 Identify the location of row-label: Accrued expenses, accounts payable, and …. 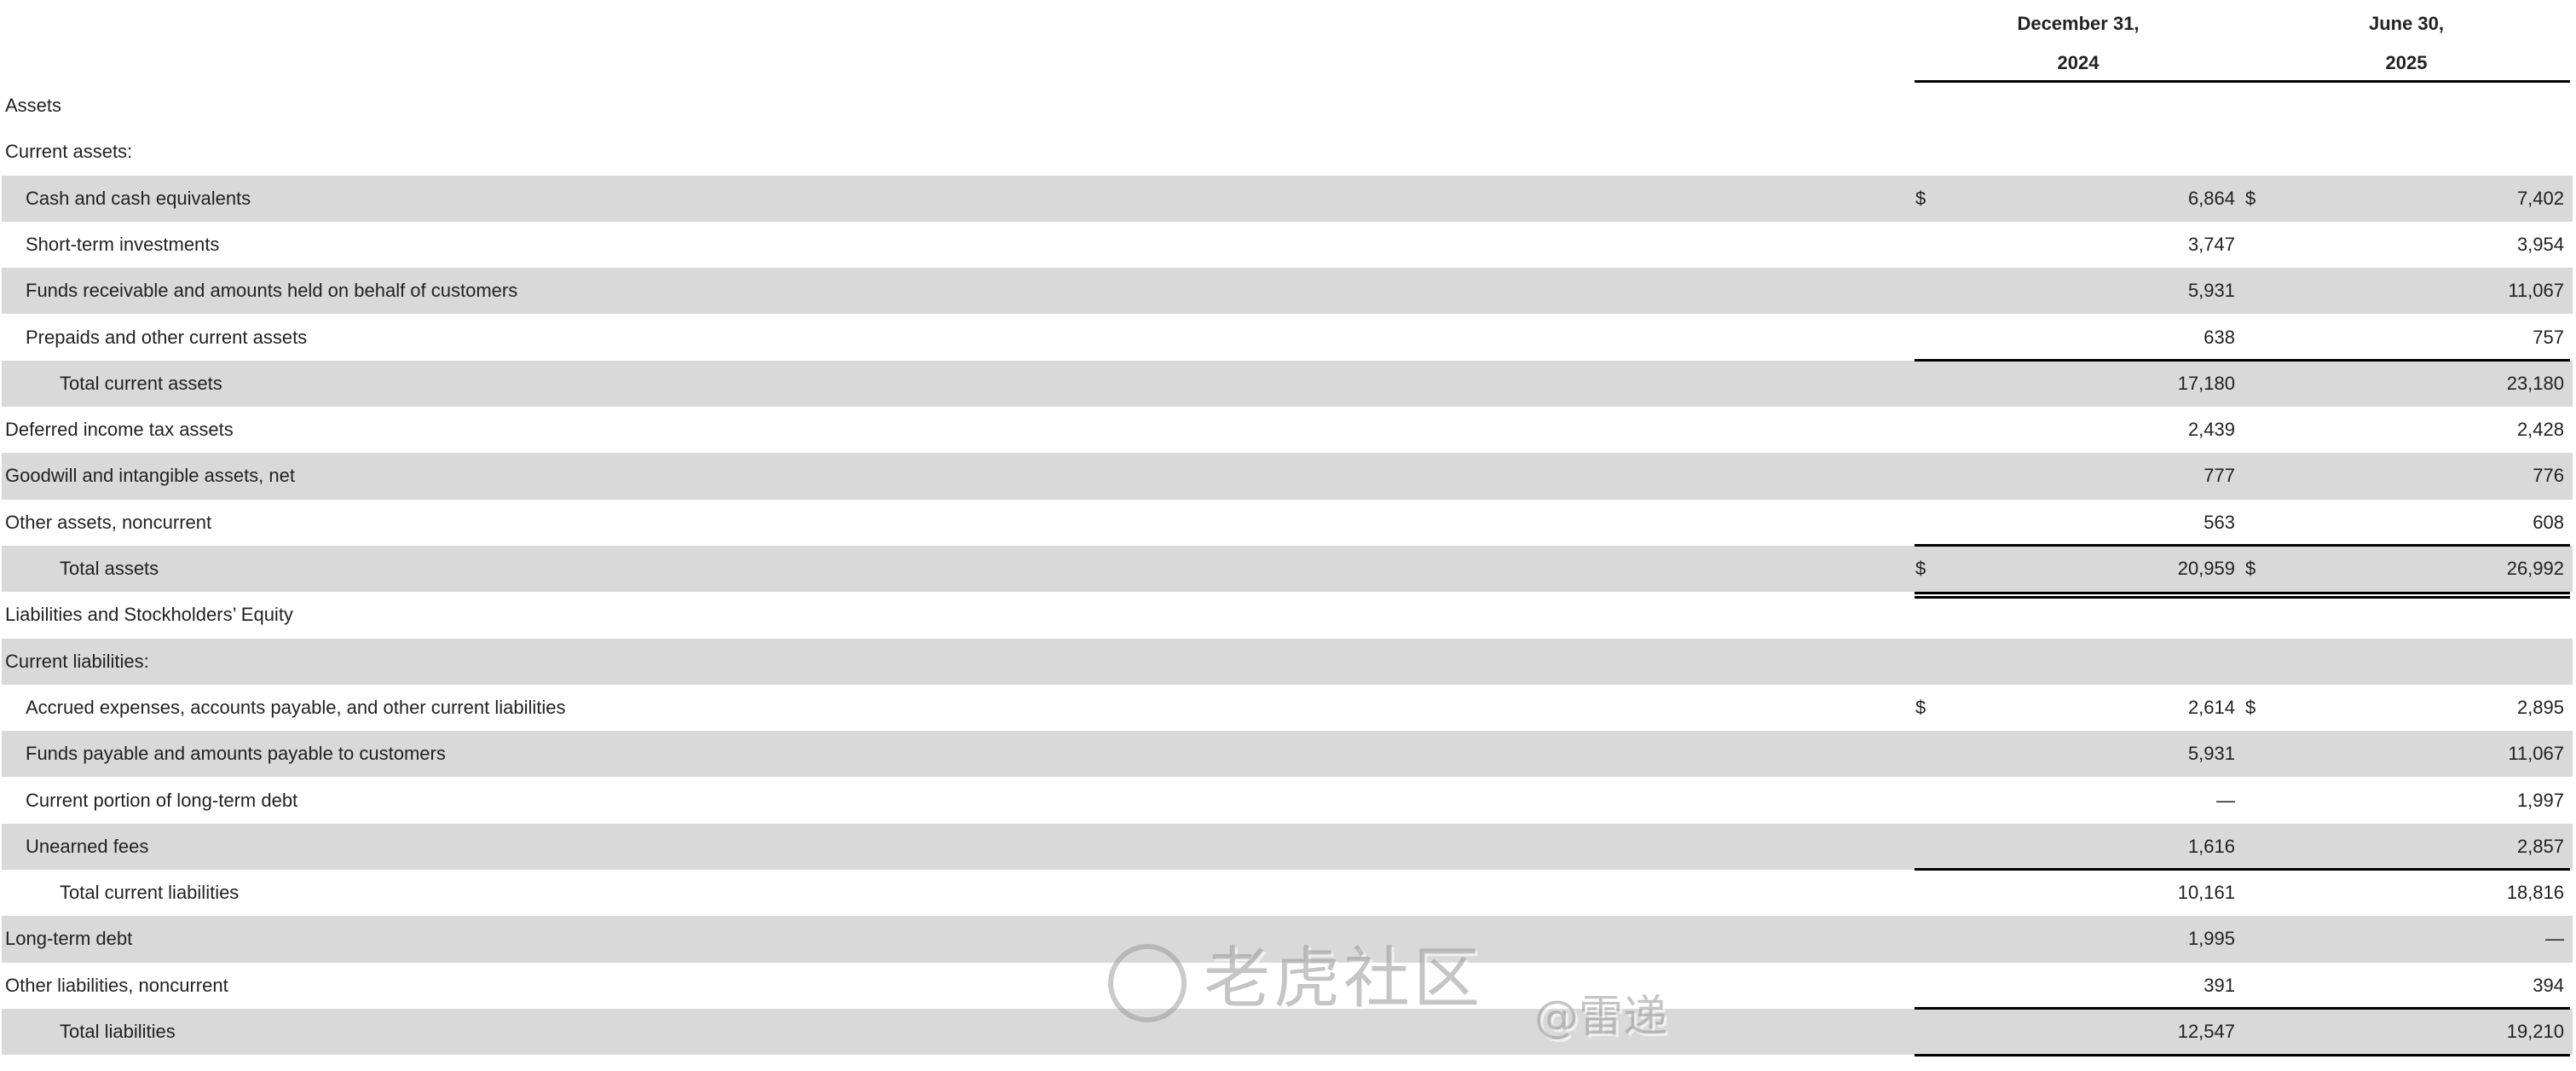
(296, 707).